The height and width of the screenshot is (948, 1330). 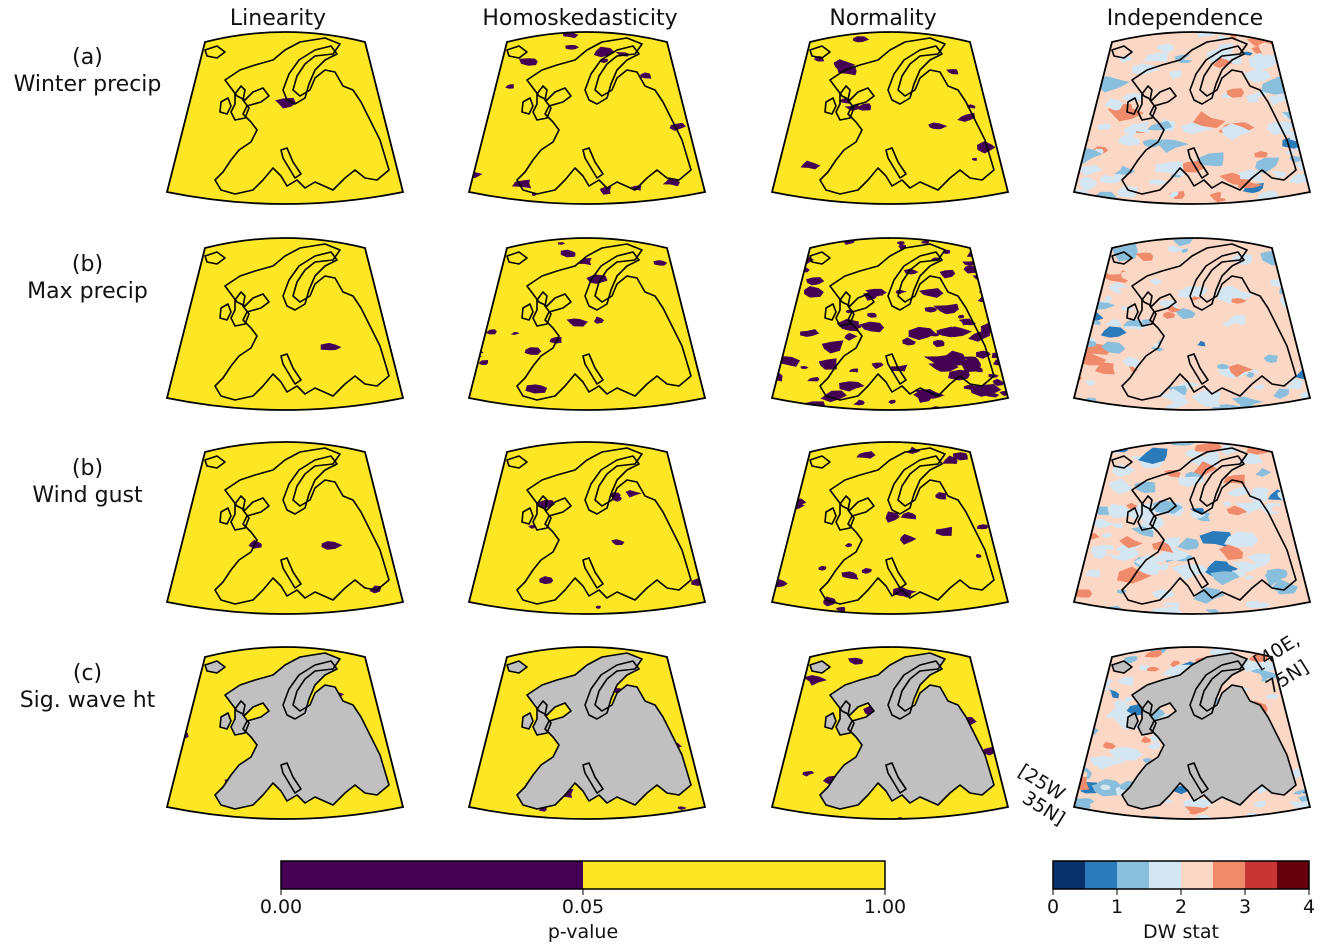 What do you see at coordinates (583, 907) in the screenshot?
I see `pvalue-tick-1: 0.05` at bounding box center [583, 907].